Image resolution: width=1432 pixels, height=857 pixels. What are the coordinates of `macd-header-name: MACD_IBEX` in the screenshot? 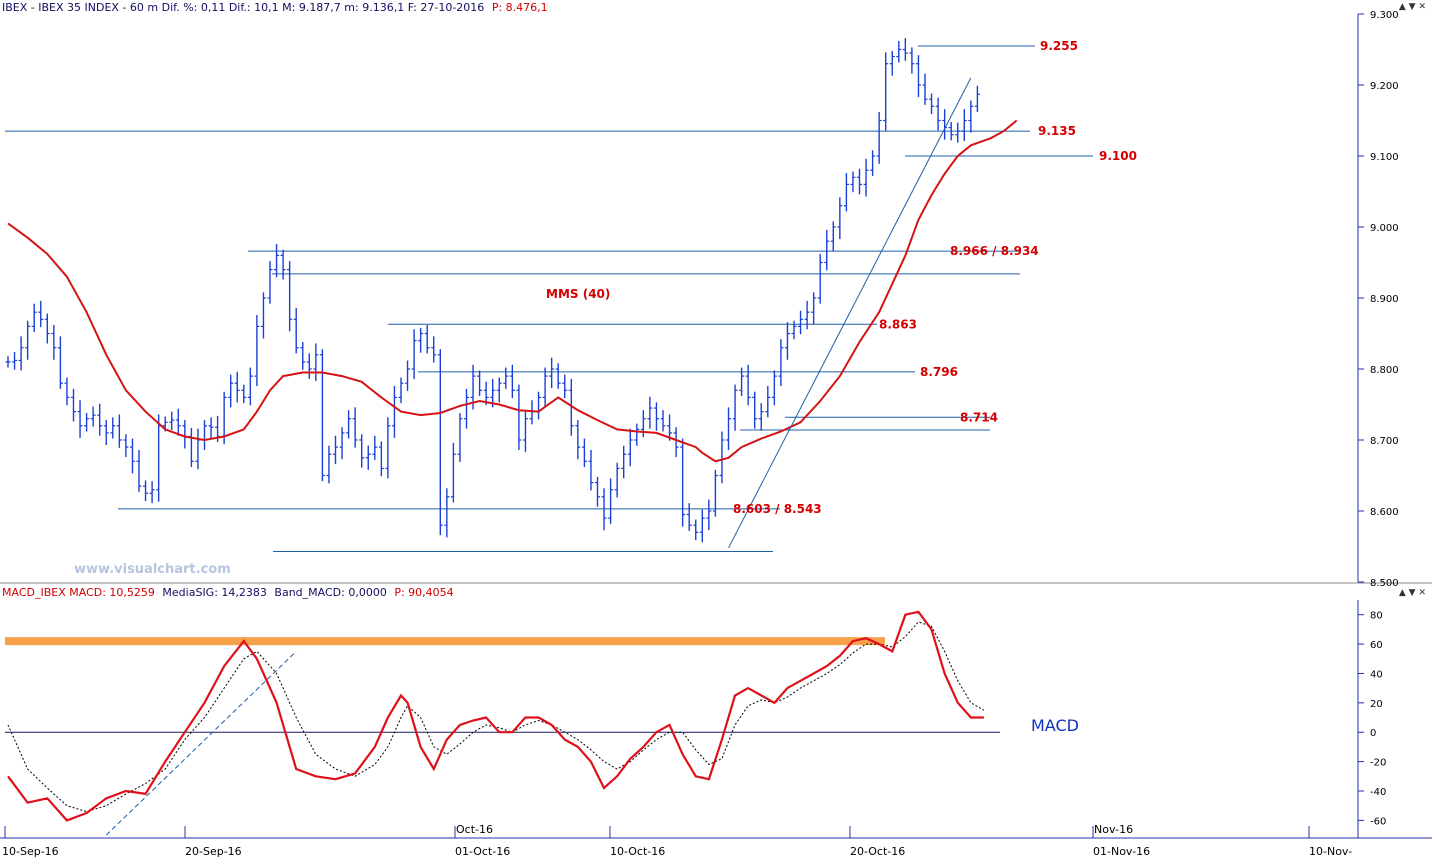 It's located at (34, 592).